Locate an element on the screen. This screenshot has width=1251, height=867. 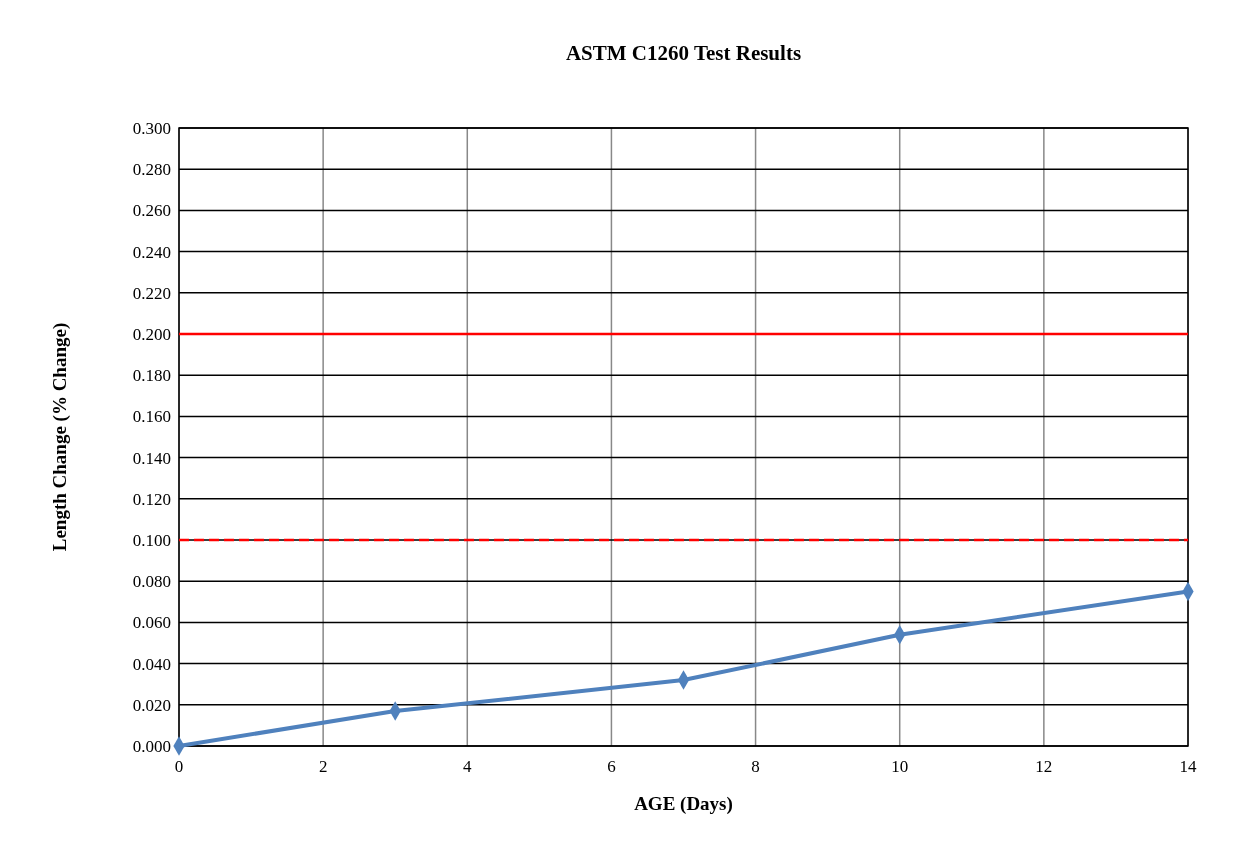
x-tick-label: 4 is located at coordinates (468, 766).